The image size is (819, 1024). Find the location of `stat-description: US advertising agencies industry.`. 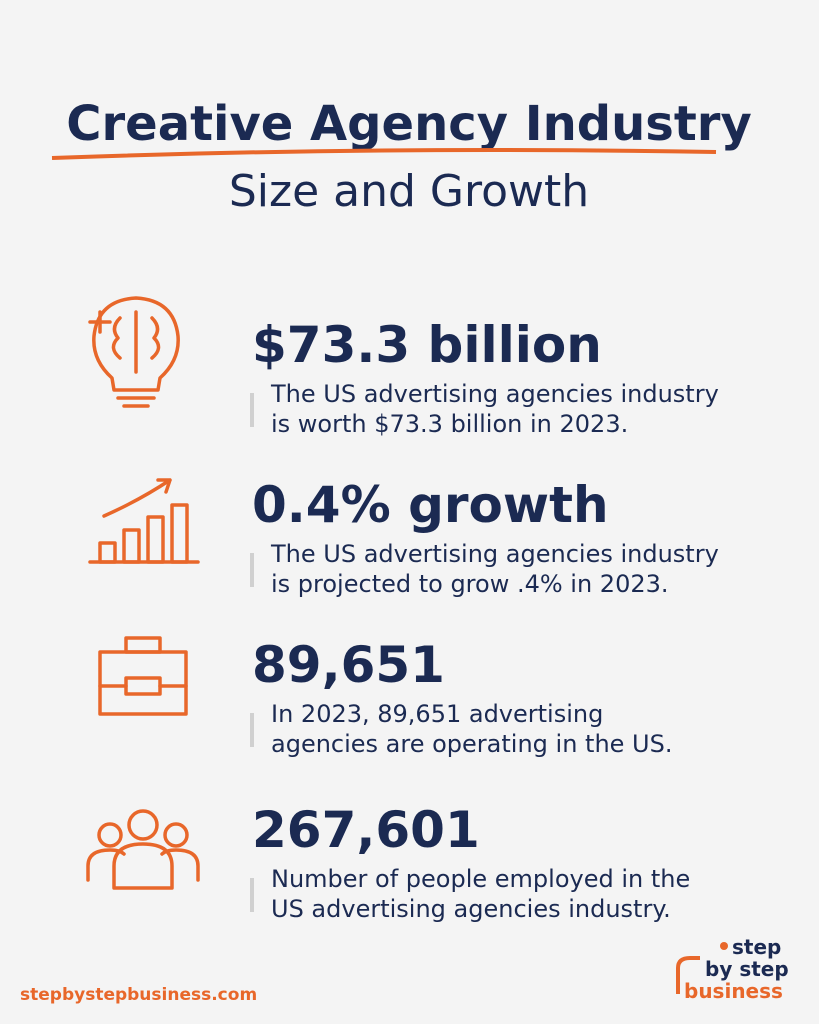

stat-description: US advertising agencies industry. is located at coordinates (471, 909).